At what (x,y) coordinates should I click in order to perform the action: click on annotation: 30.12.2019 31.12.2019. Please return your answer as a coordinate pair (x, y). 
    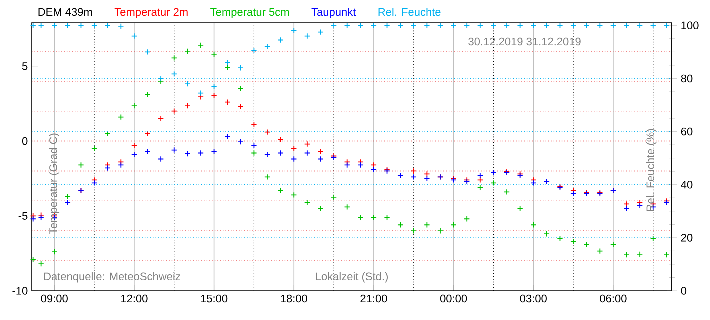
    Looking at the image, I should click on (524, 42).